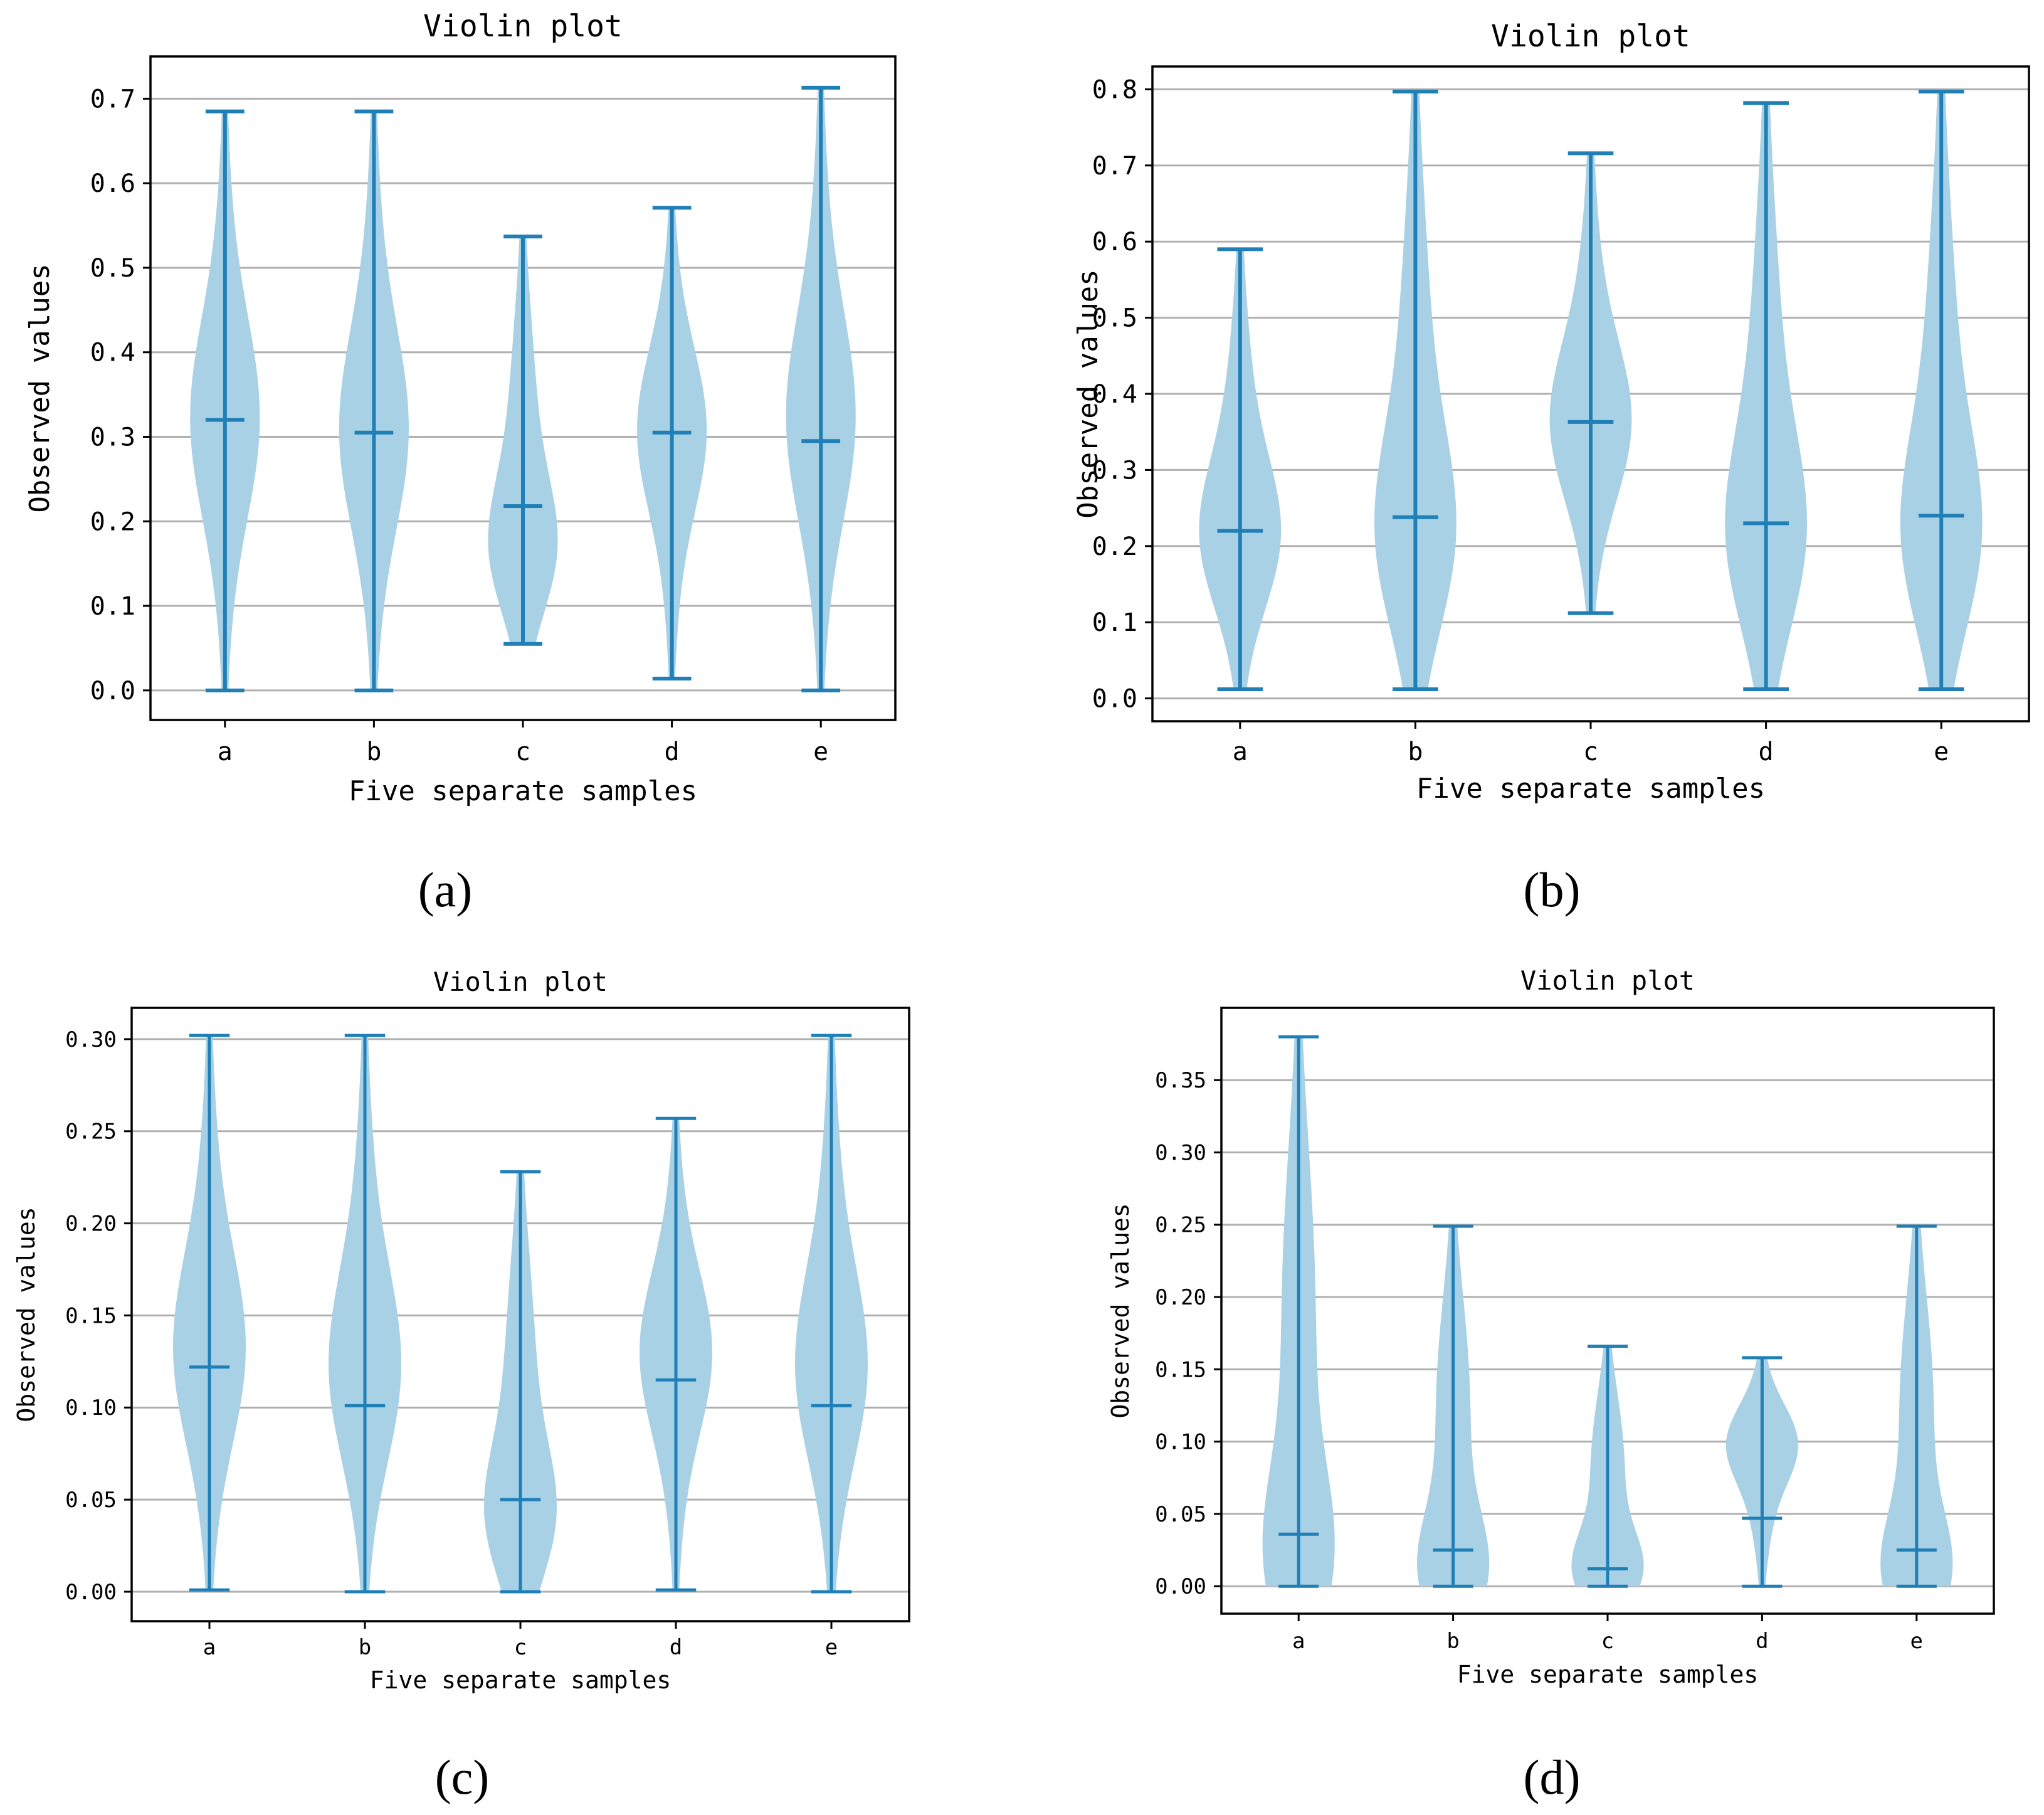  I want to click on panel-label: (c), so click(463, 1777).